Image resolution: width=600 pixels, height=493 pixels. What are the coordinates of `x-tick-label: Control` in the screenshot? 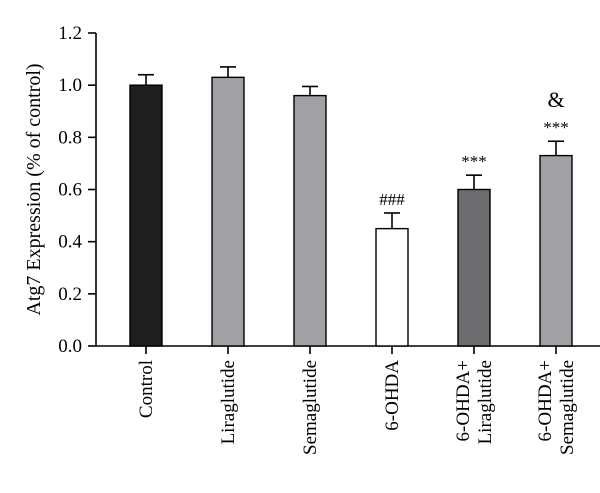 It's located at (146, 389).